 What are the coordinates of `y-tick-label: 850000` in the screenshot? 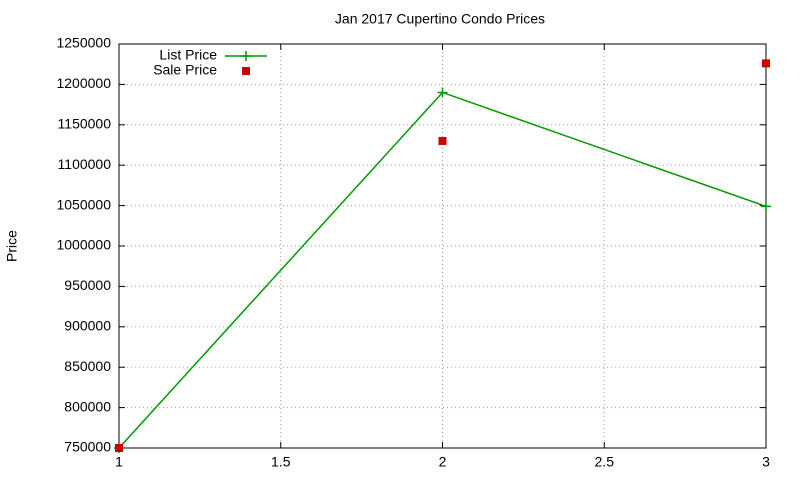 It's located at (87, 366).